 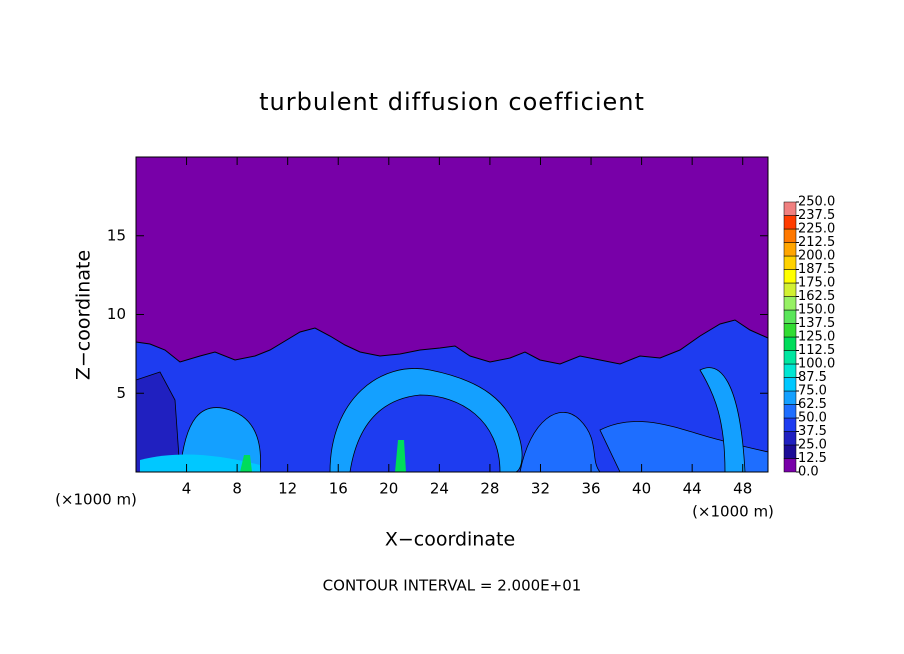 What do you see at coordinates (388, 489) in the screenshot?
I see `x-tick-label: 20` at bounding box center [388, 489].